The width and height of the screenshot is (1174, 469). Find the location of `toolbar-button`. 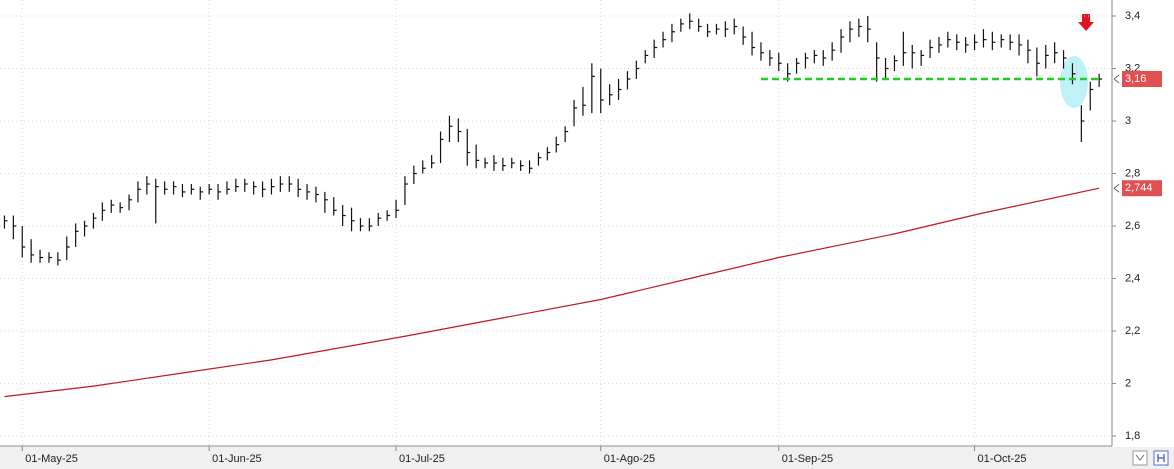

toolbar-button is located at coordinates (1140, 458).